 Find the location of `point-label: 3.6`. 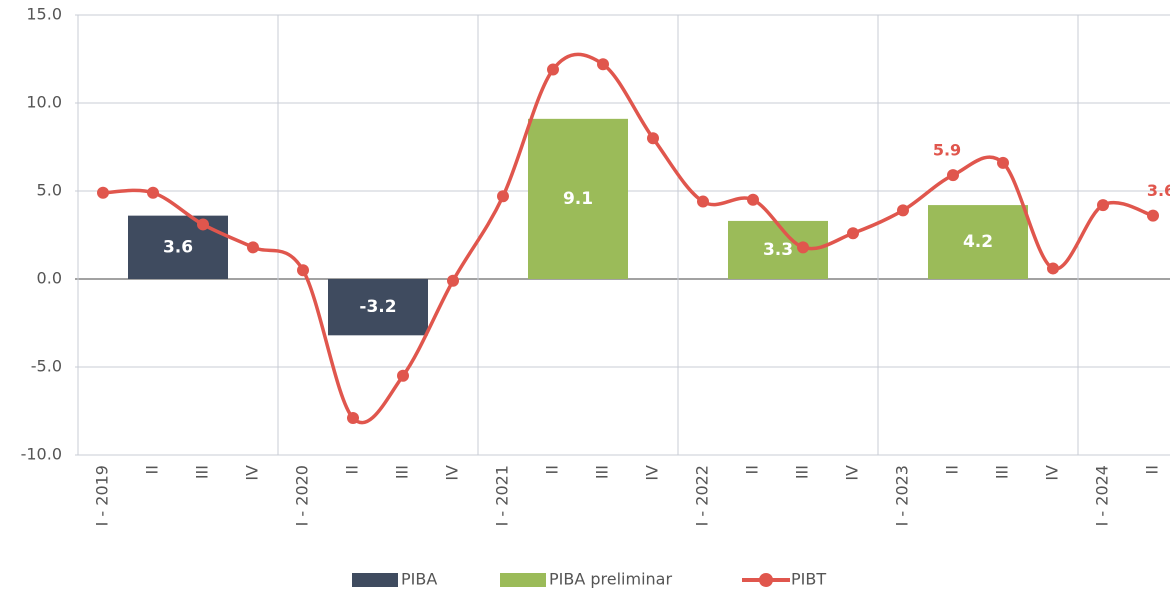

point-label: 3.6 is located at coordinates (1158, 190).